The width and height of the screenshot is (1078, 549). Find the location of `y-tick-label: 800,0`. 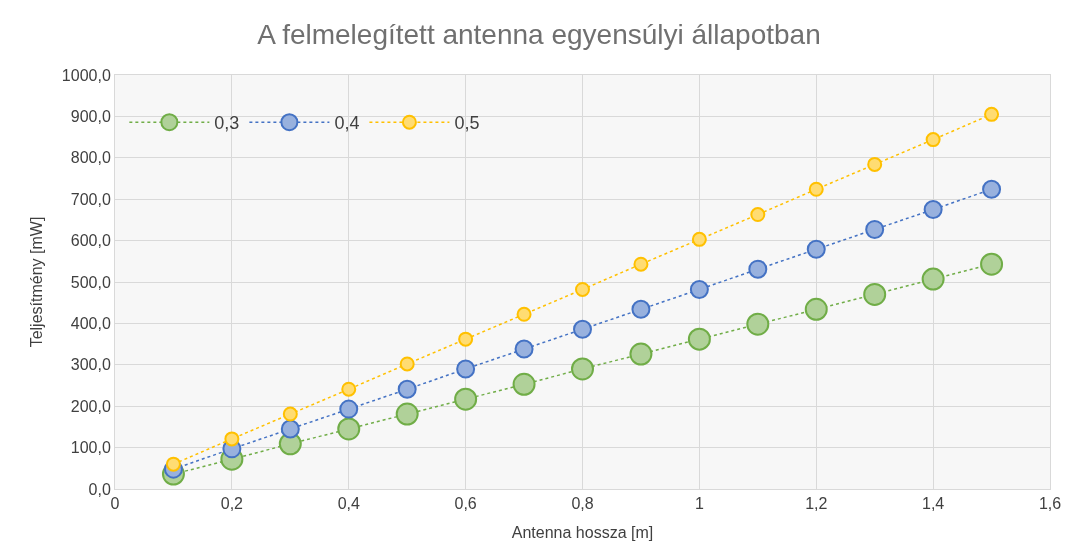

y-tick-label: 800,0 is located at coordinates (90, 158).